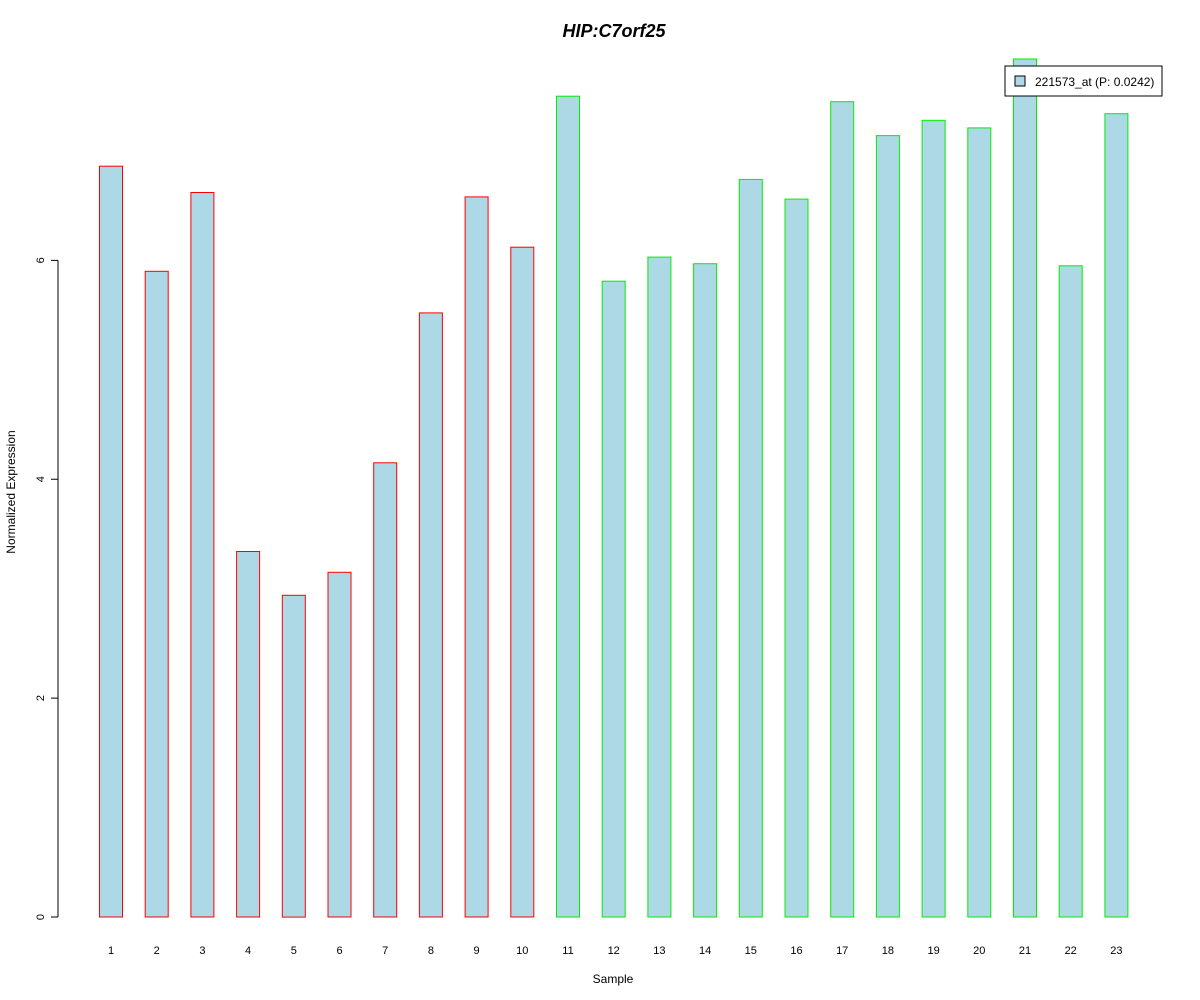 Image resolution: width=1200 pixels, height=1000 pixels. What do you see at coordinates (751, 951) in the screenshot?
I see `x-tick-label: 15` at bounding box center [751, 951].